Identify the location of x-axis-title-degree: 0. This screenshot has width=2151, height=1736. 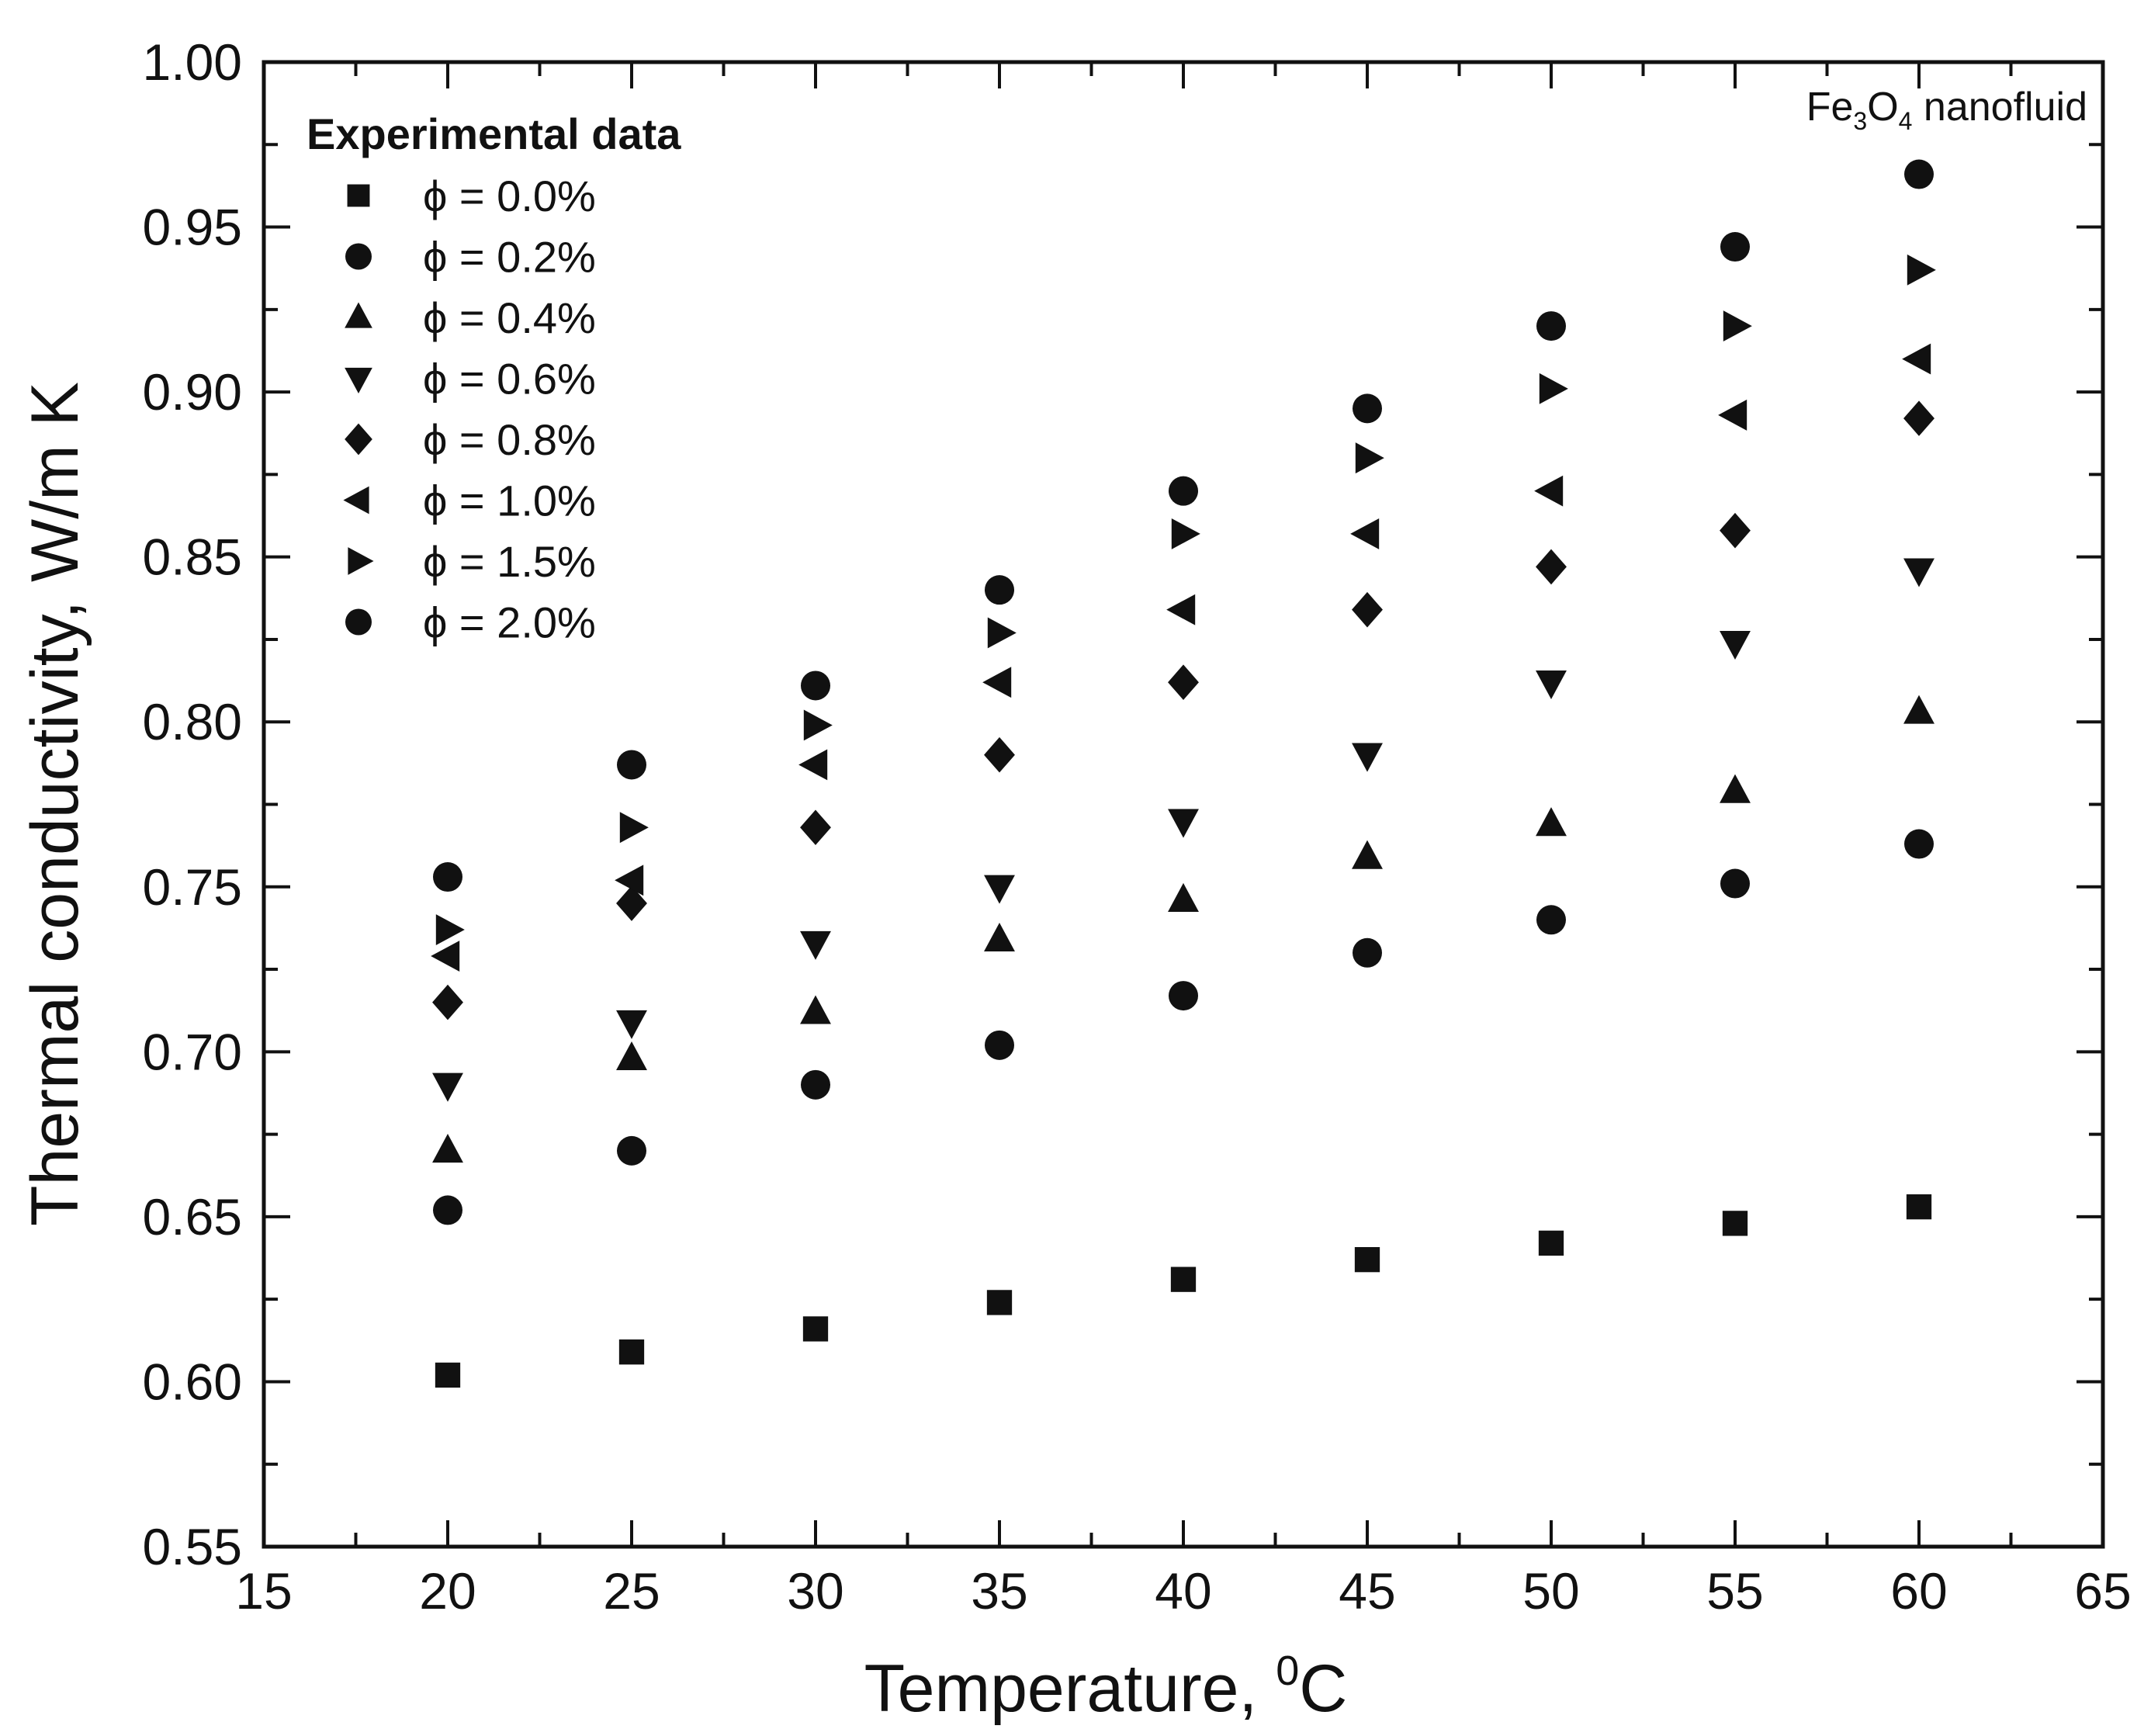
(1287, 1671).